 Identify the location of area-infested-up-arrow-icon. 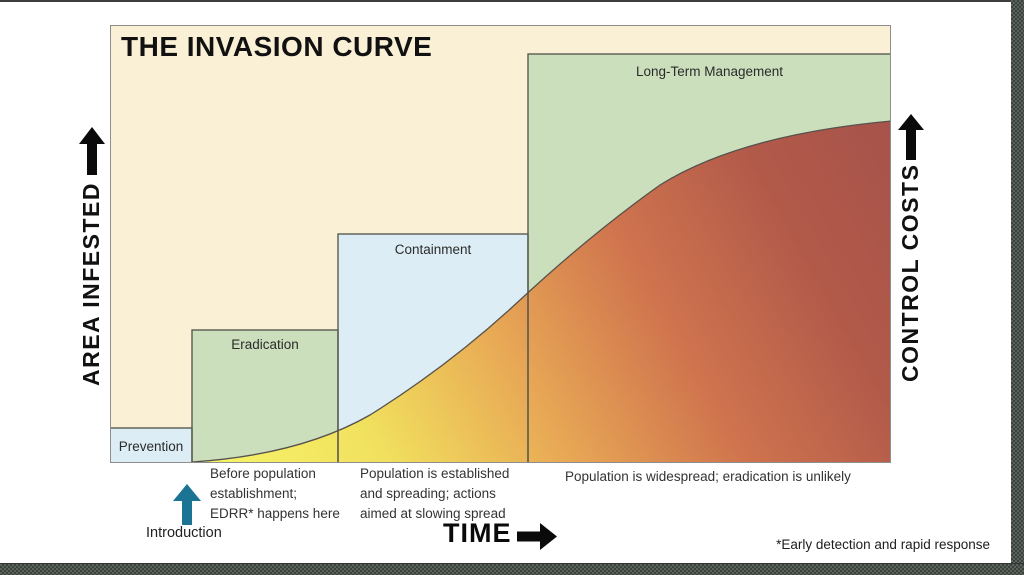
(92, 151).